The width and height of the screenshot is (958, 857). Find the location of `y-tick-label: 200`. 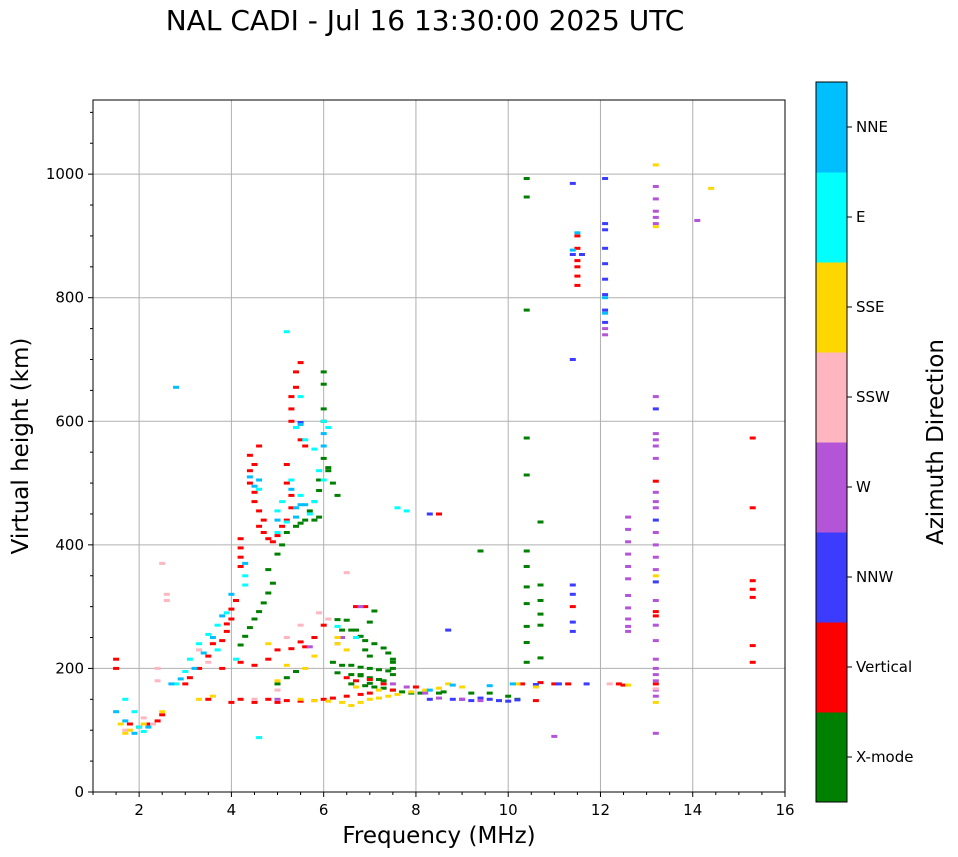

y-tick-label: 200 is located at coordinates (69, 668).